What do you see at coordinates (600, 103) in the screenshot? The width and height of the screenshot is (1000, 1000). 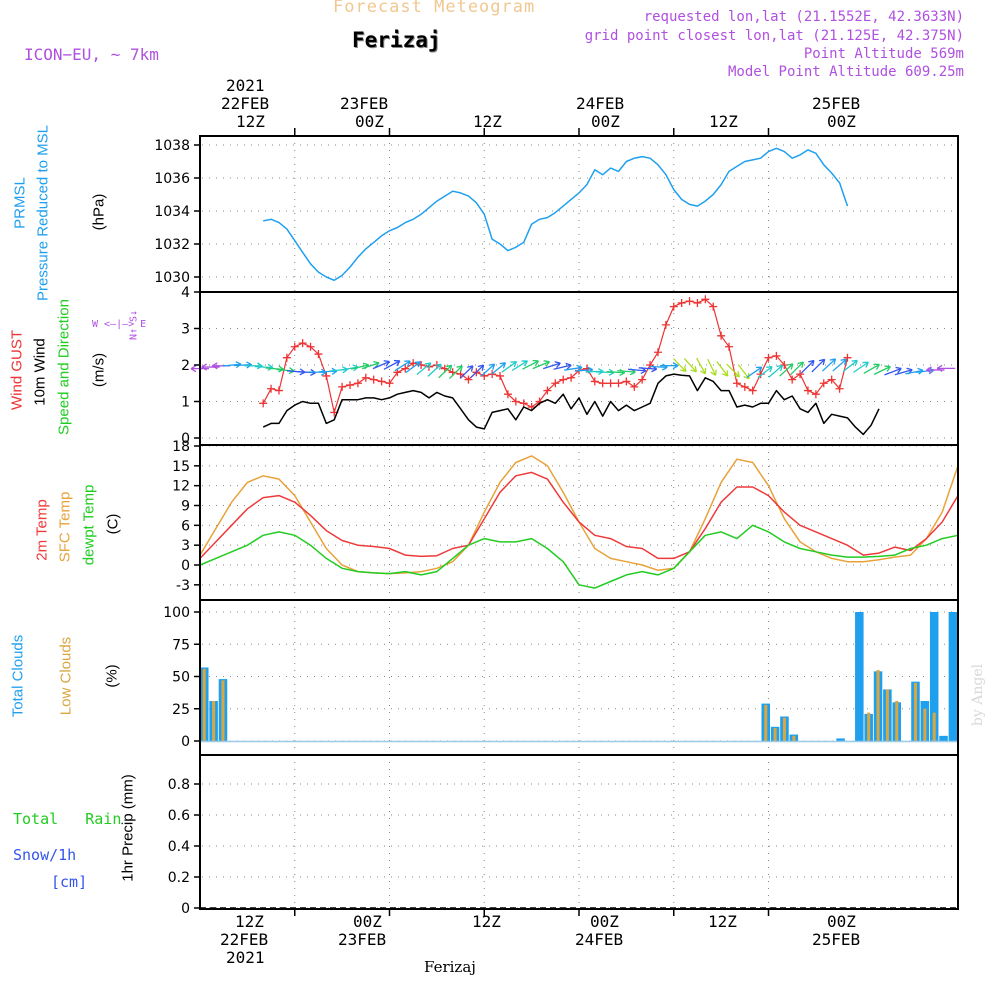 I see `top-tick-label: 24FEB` at bounding box center [600, 103].